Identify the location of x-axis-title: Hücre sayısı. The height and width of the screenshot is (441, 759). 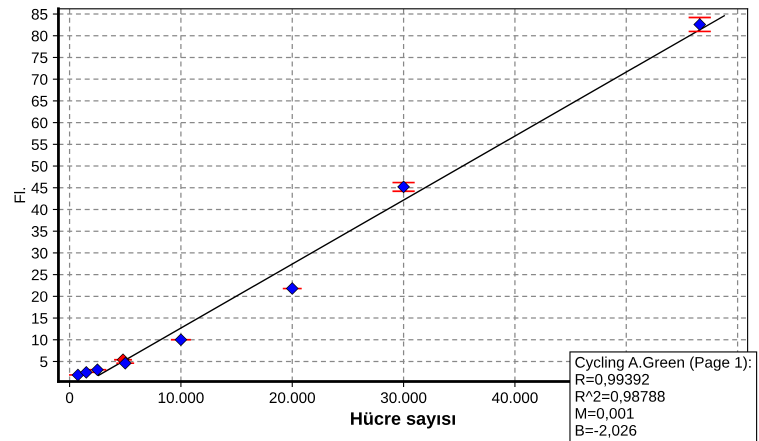
(403, 420).